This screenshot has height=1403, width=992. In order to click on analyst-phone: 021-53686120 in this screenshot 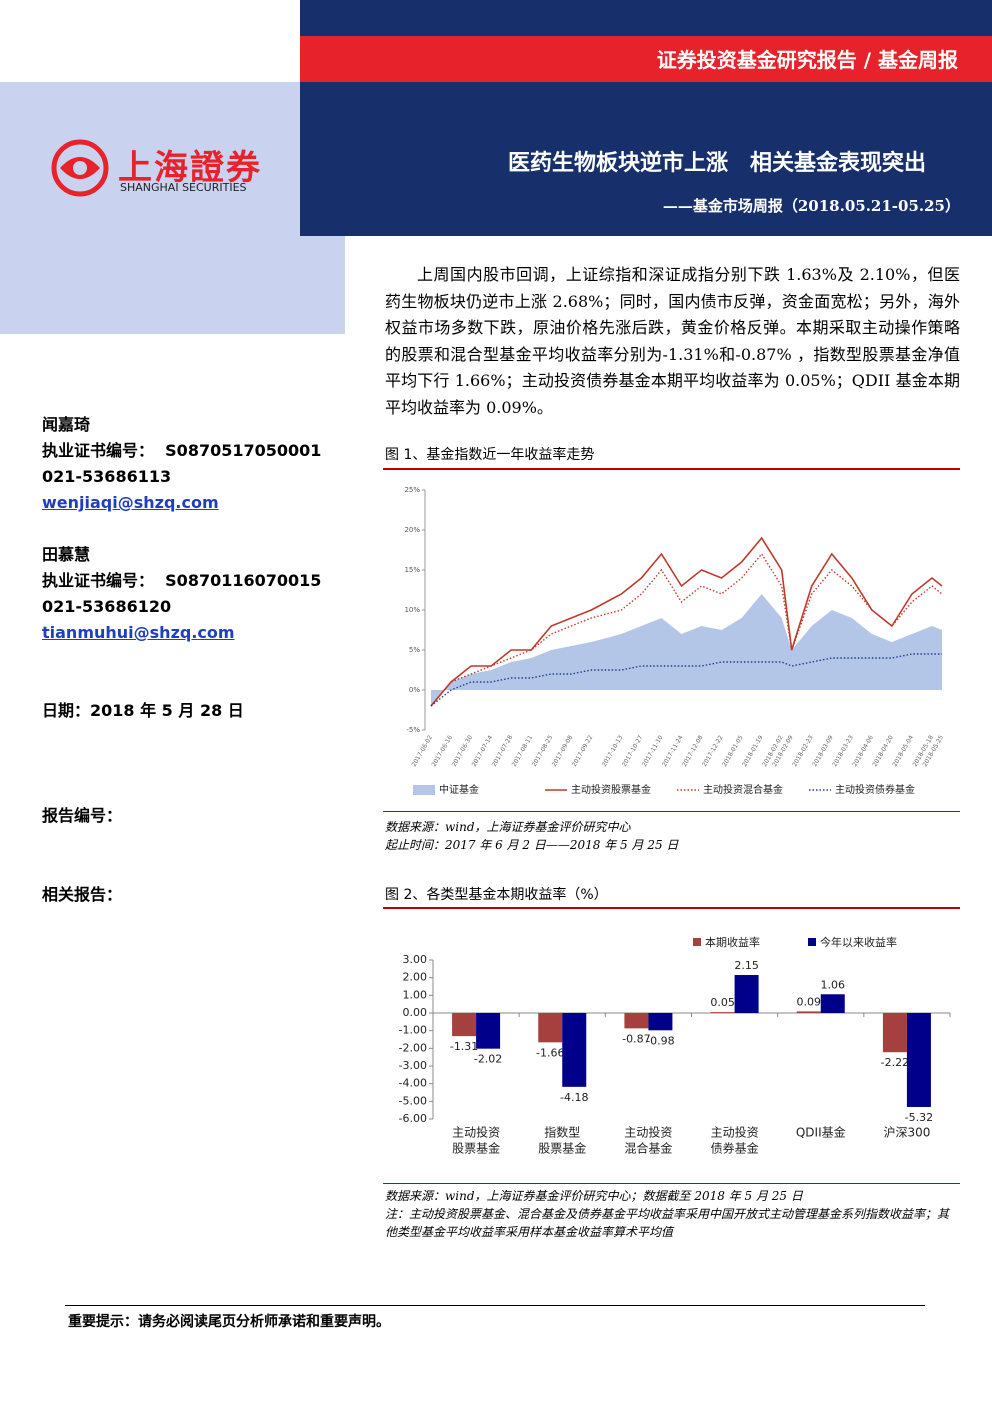, I will do `click(107, 606)`.